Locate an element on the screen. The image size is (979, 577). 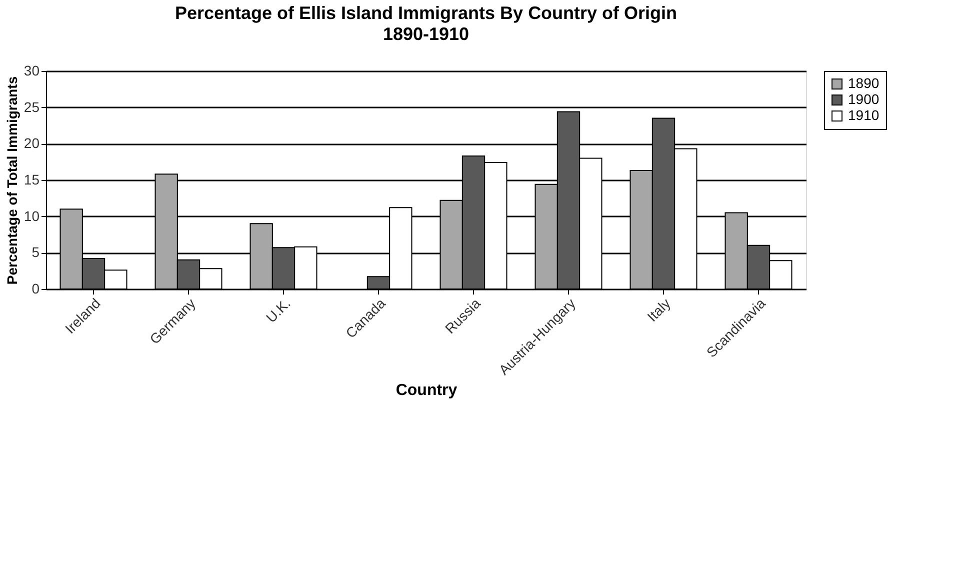
y-tick-label: 15 is located at coordinates (32, 180).